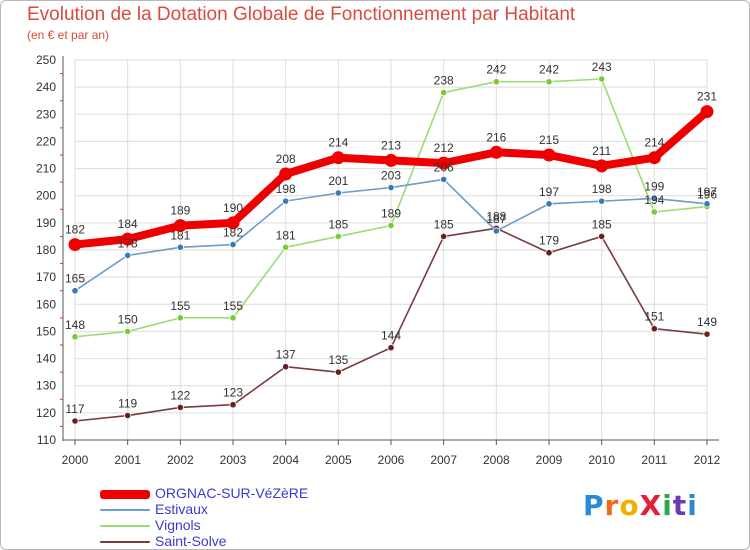  I want to click on y-tick-label: 200, so click(46, 196).